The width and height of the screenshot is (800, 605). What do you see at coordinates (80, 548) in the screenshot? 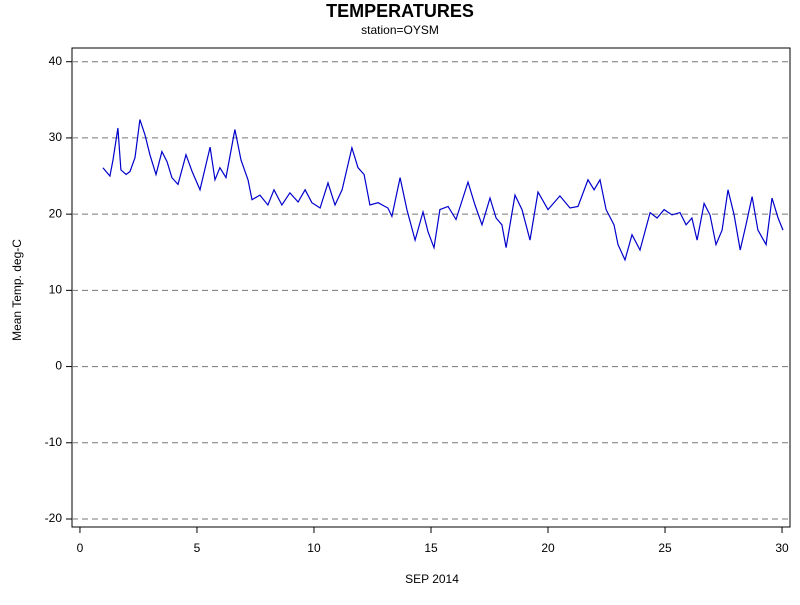
I see `x-tick-label: 0` at bounding box center [80, 548].